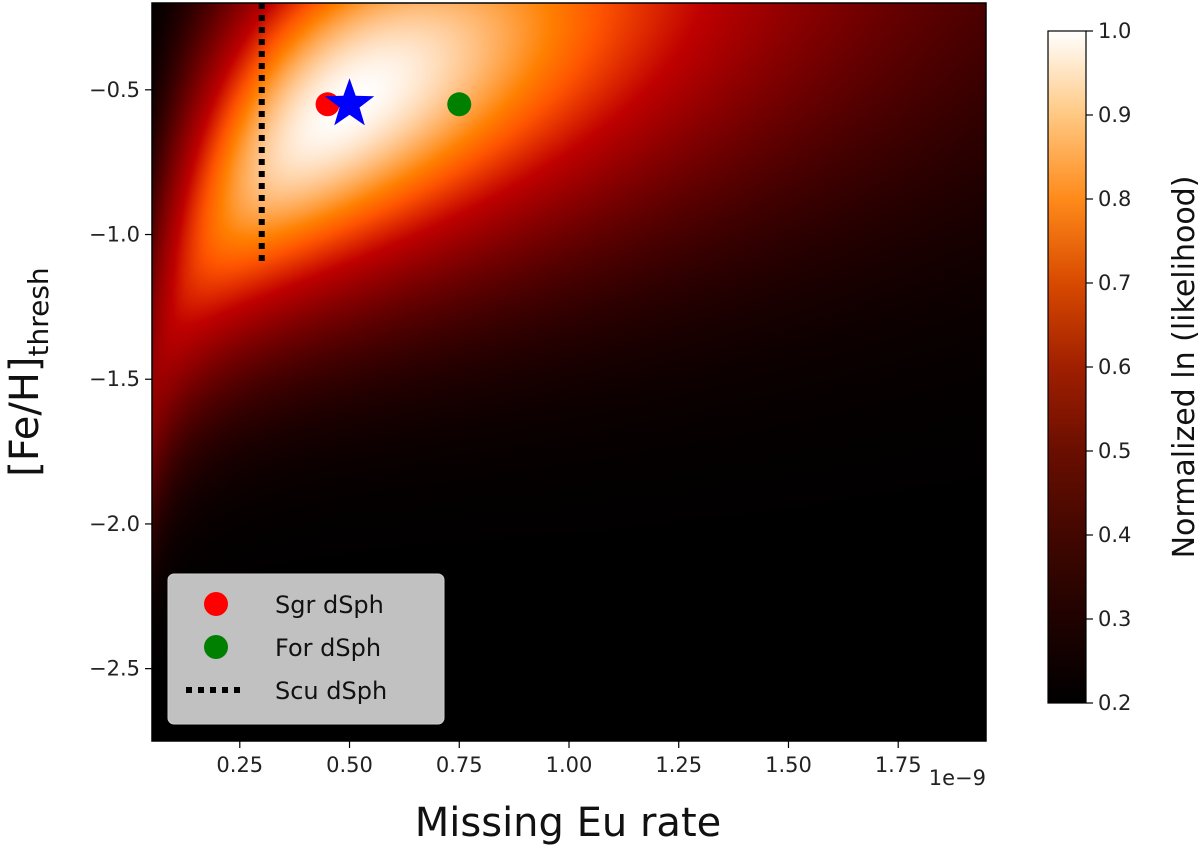 The height and width of the screenshot is (846, 1200). I want to click on colorbar-tick-label: 0.3, so click(1114, 619).